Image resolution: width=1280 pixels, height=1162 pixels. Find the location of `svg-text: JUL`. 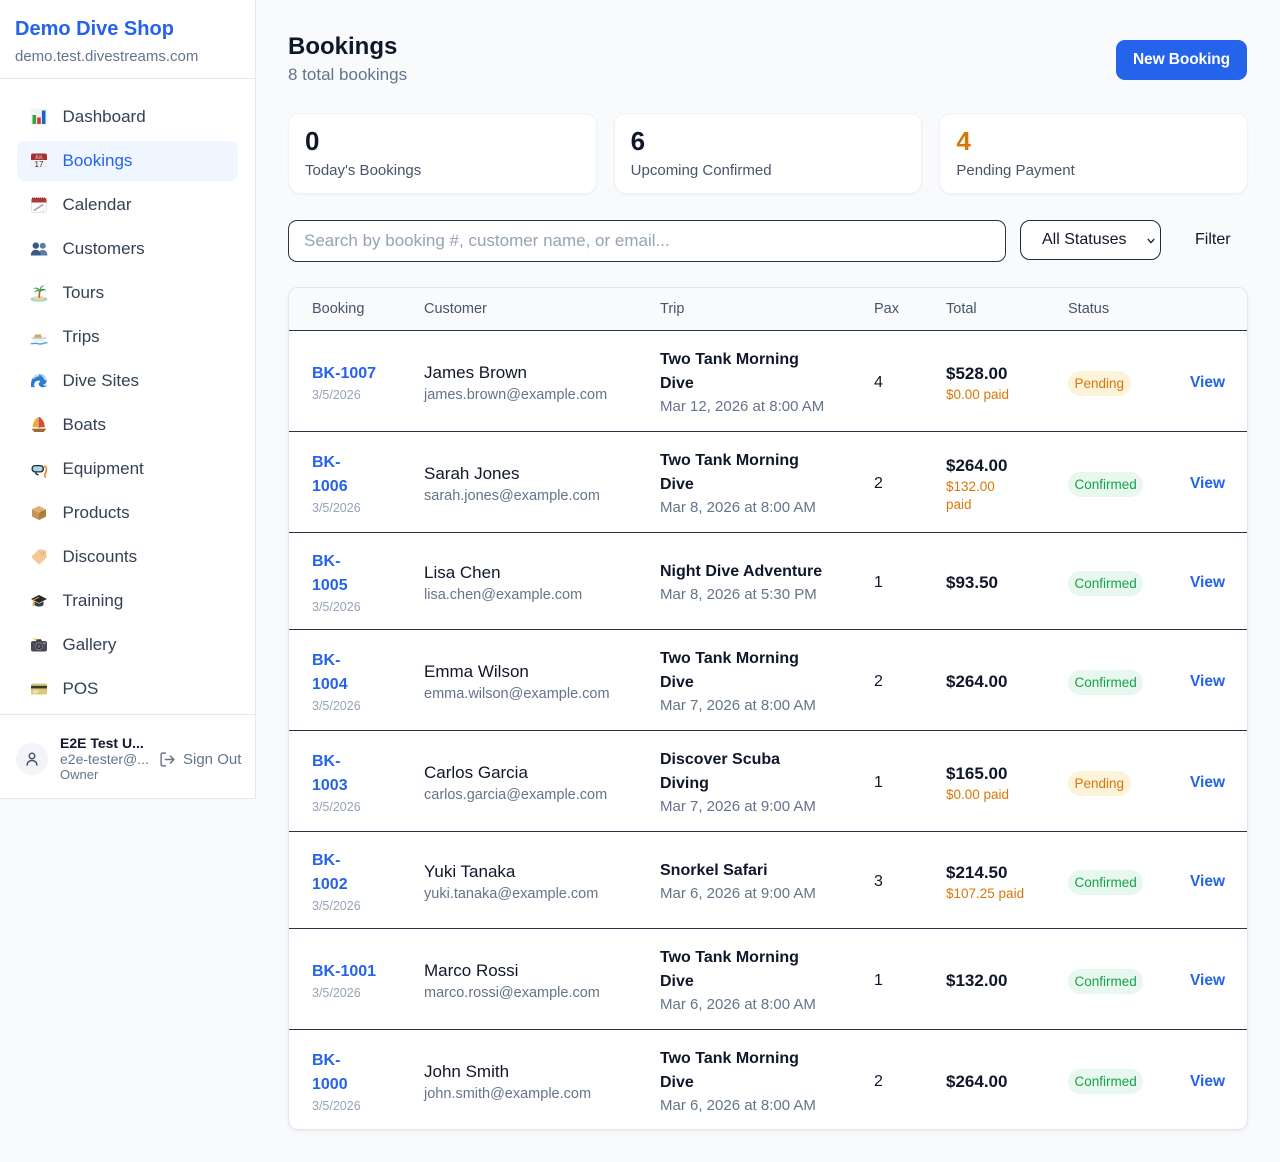

svg-text: JUL is located at coordinates (38, 157).